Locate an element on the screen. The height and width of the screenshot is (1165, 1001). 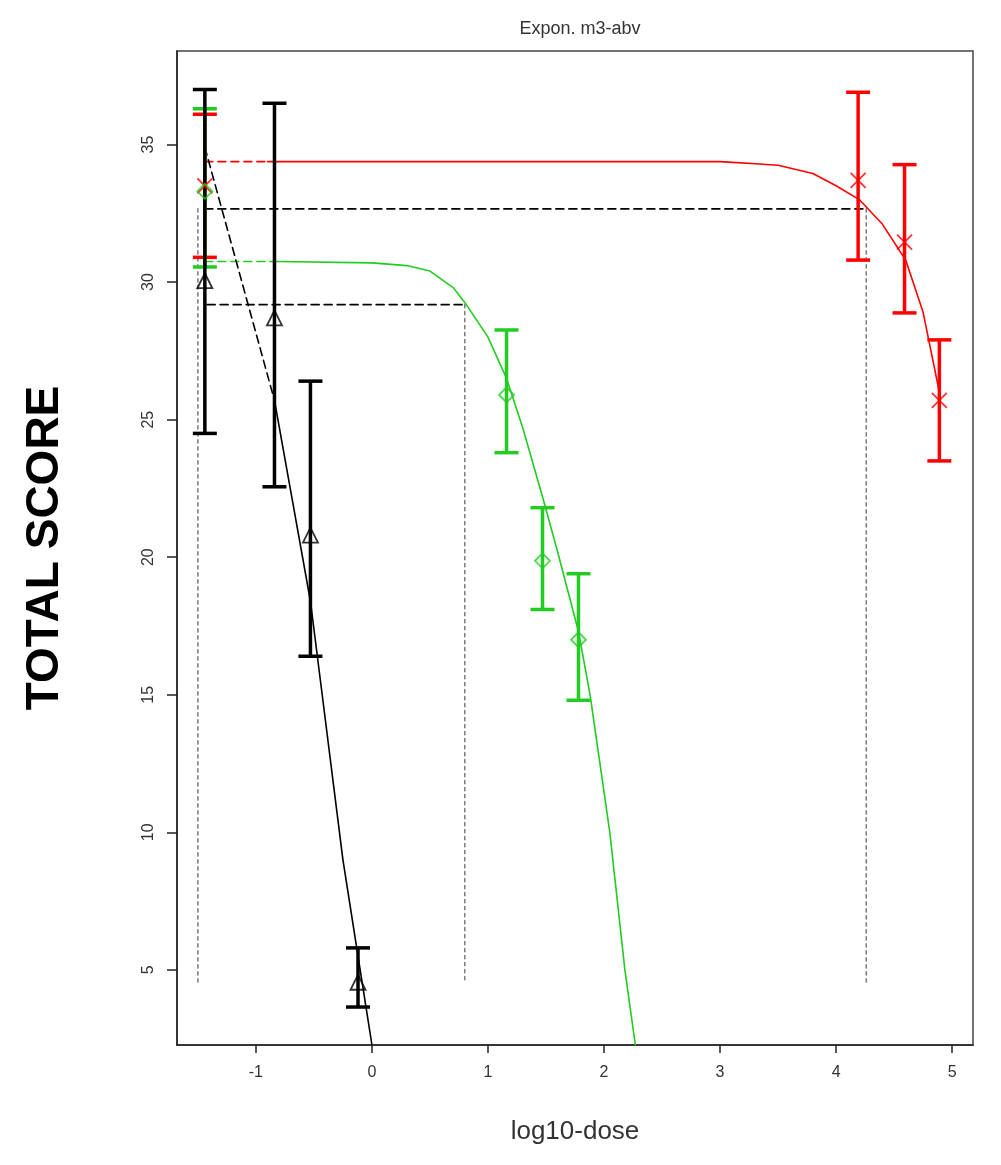
y-tick-label: 25 is located at coordinates (147, 419).